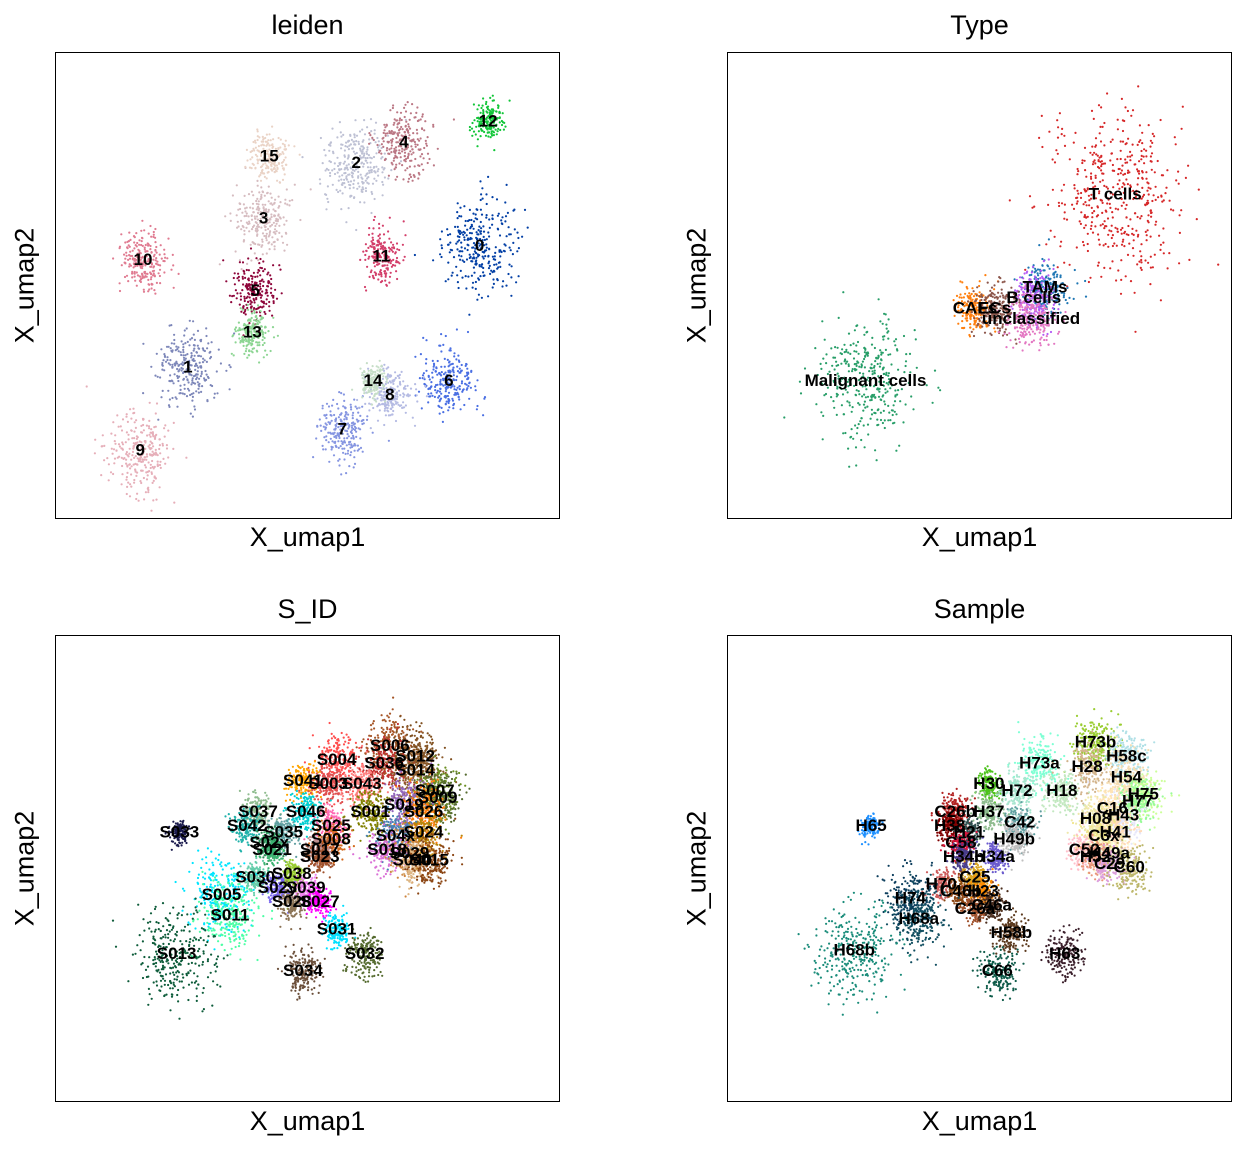  I want to click on cluster-label: 14, so click(373, 380).